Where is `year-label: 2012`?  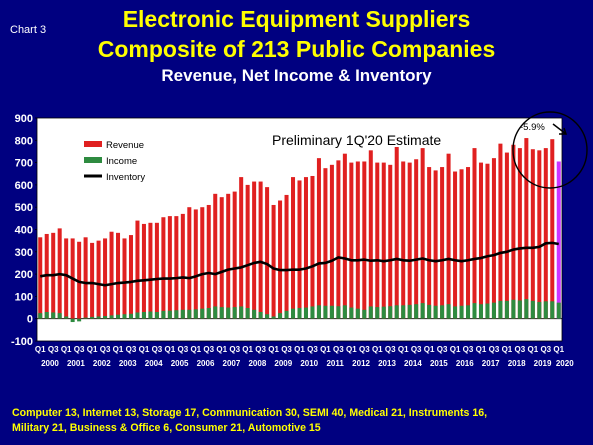 year-label: 2012 is located at coordinates (361, 363).